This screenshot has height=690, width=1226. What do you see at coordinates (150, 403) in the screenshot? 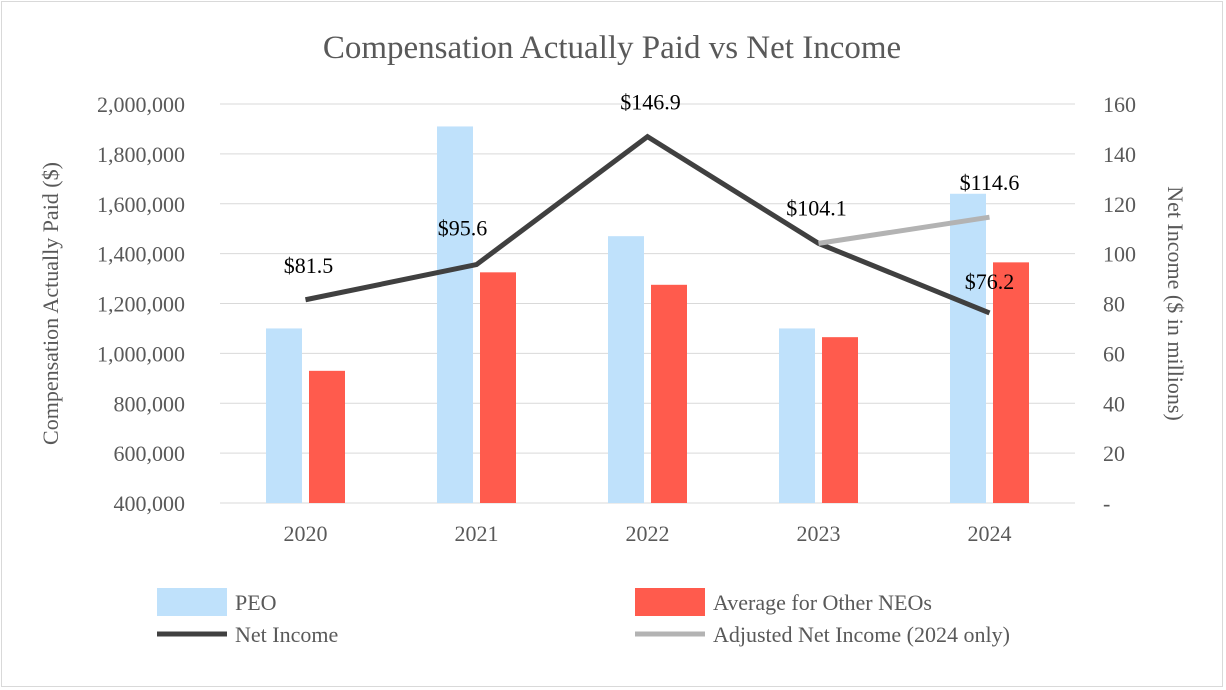
I see `y-tick-label: 800,000` at bounding box center [150, 403].